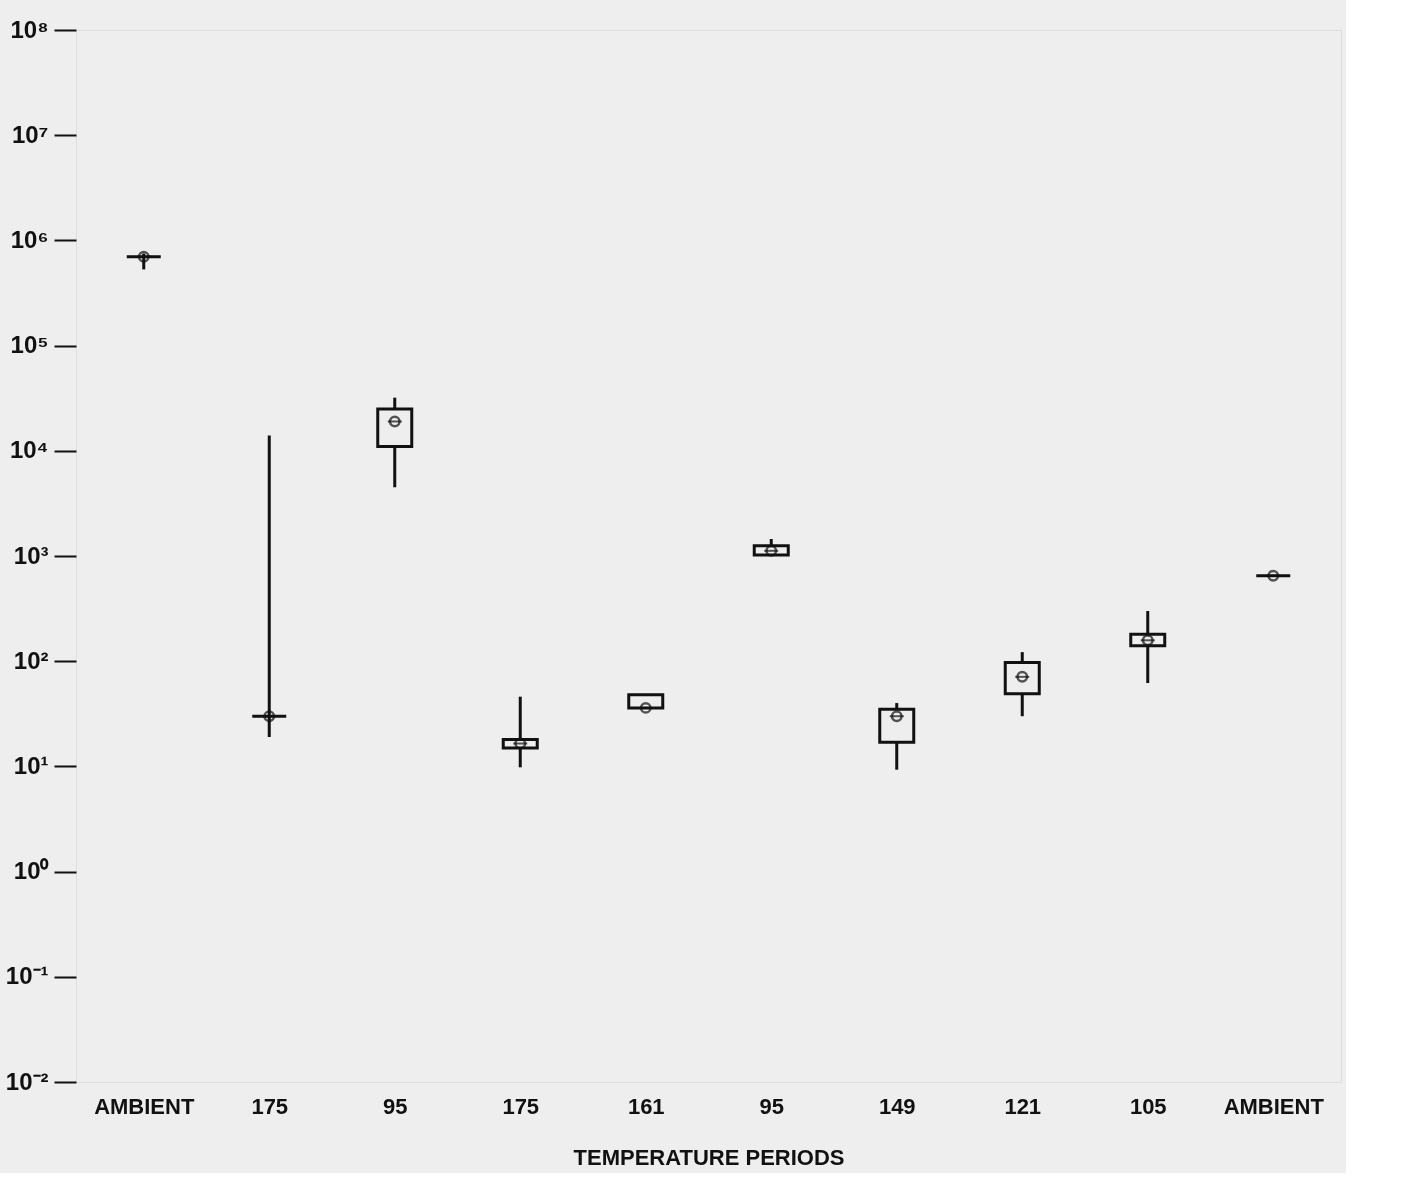  What do you see at coordinates (27, 976) in the screenshot?
I see `y-tick-label: 10⁻¹` at bounding box center [27, 976].